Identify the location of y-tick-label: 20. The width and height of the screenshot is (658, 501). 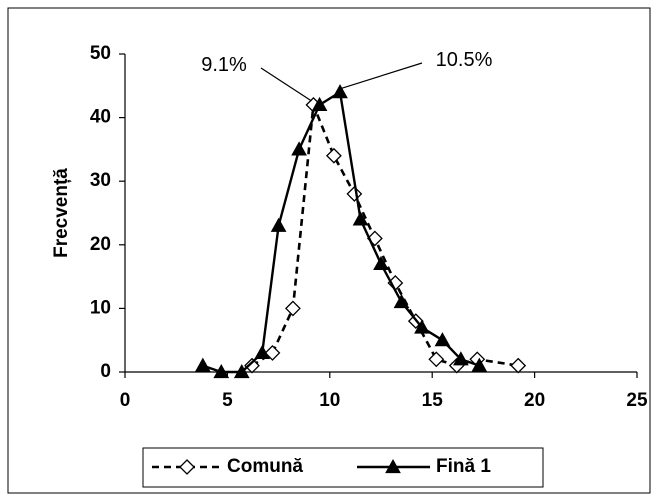
(100, 244).